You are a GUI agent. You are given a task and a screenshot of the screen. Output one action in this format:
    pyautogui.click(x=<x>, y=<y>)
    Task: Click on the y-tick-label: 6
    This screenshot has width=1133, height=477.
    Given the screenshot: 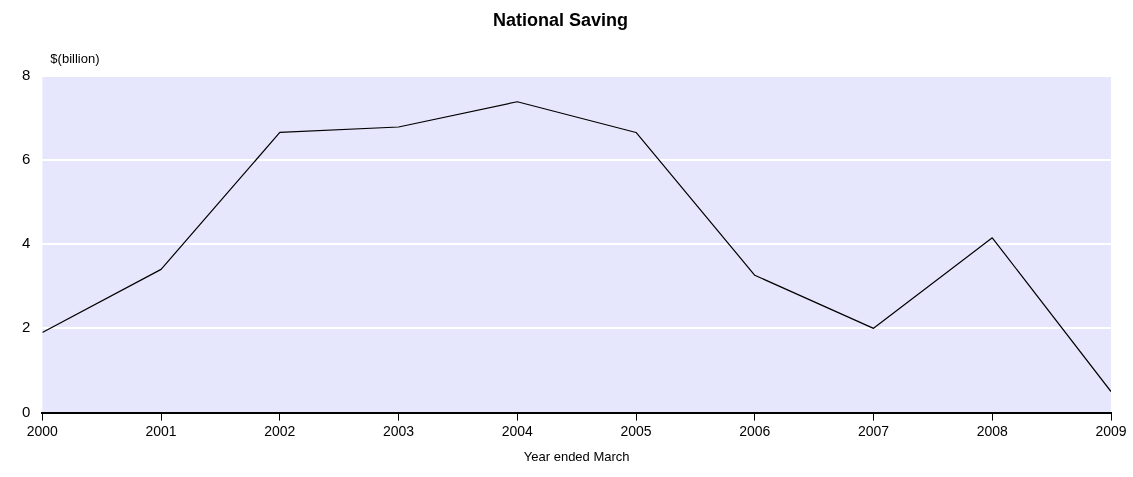 What is the action you would take?
    pyautogui.click(x=26, y=158)
    